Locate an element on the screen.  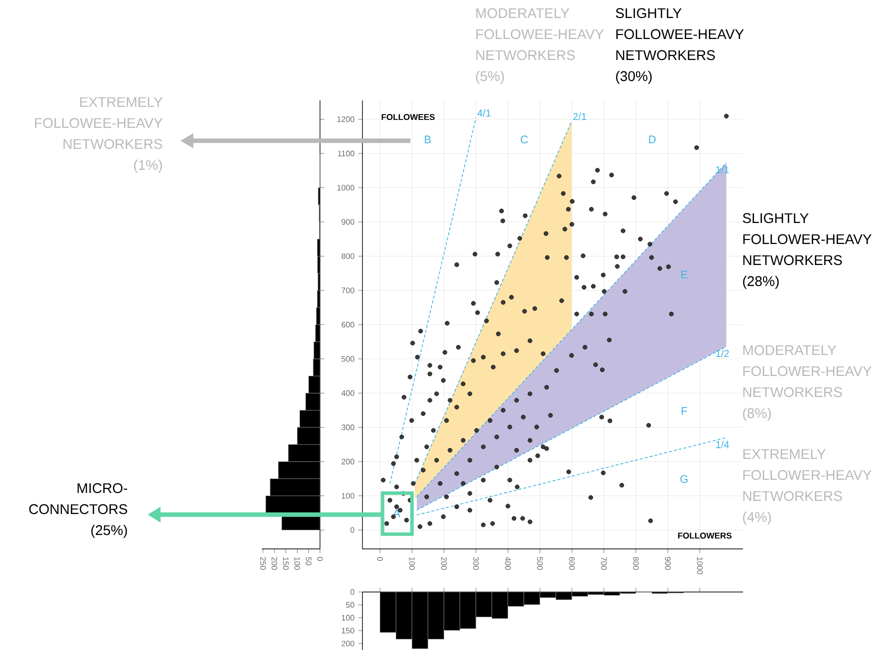
x-tick-label: 1000 is located at coordinates (699, 565).